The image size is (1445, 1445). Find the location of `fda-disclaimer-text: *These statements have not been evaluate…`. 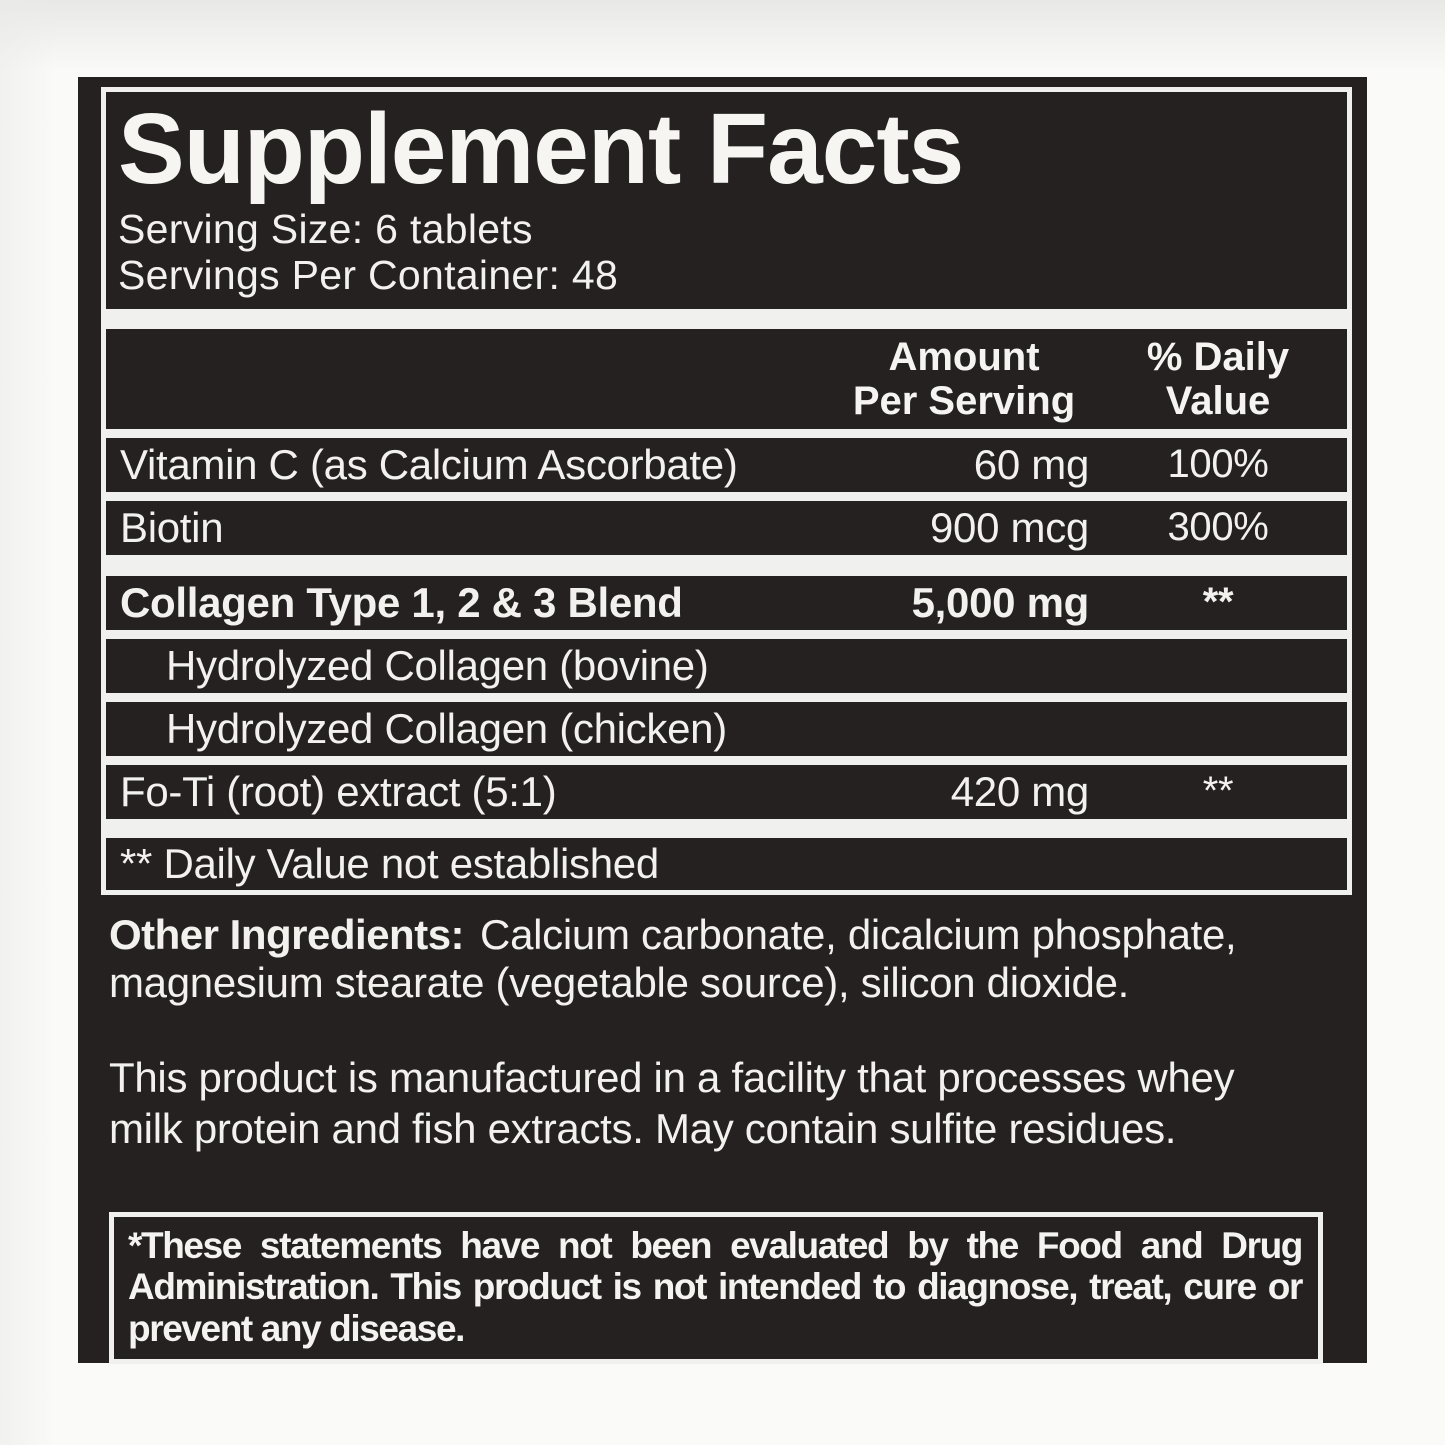

fda-disclaimer-text: *These statements have not been evaluate… is located at coordinates (715, 1287).